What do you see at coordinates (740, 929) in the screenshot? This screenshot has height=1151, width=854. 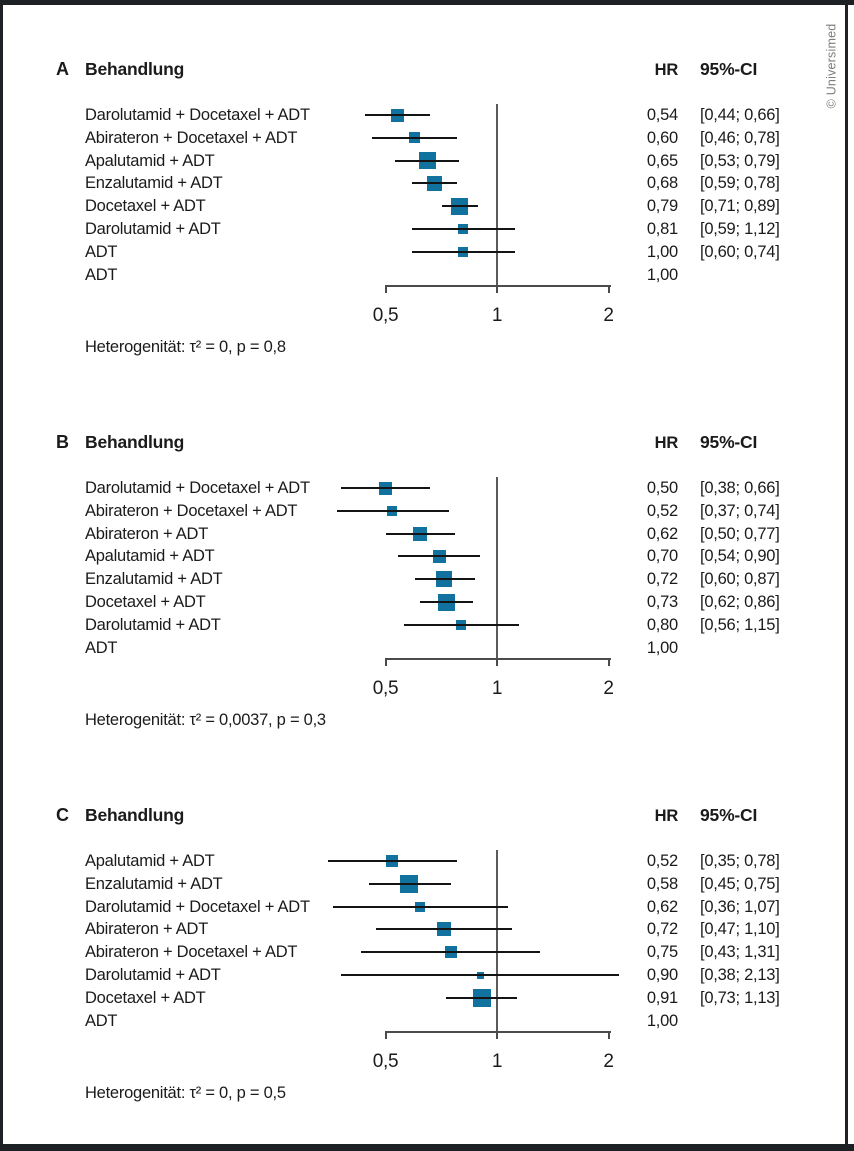 I see `ci-value: [0,47; 1,10]` at bounding box center [740, 929].